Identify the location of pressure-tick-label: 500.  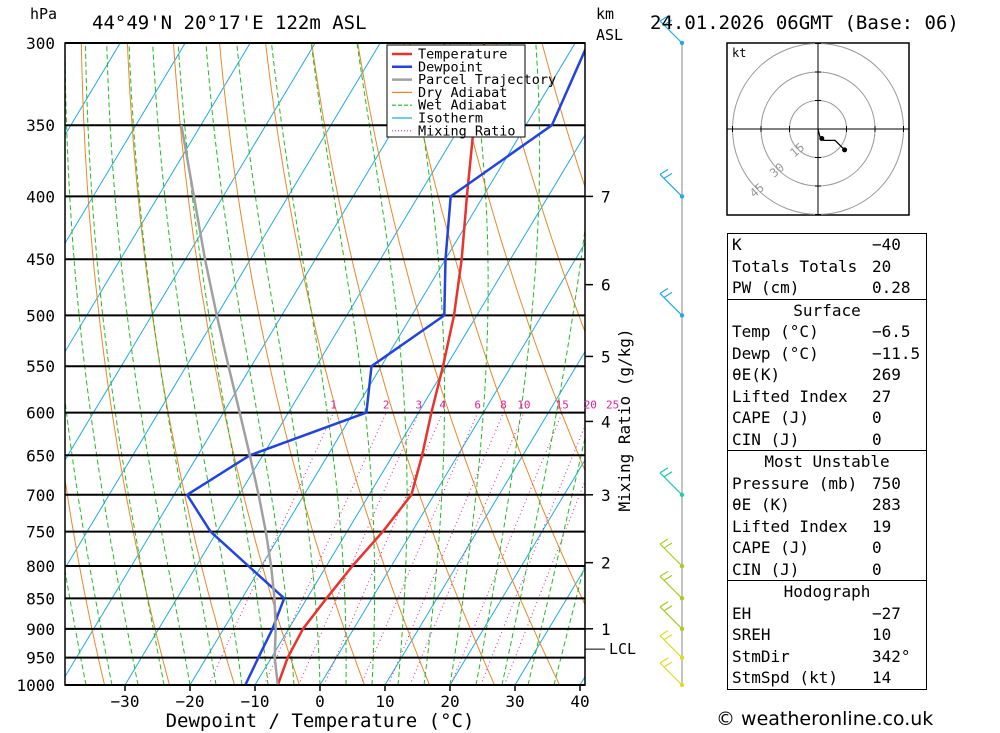
(40, 315).